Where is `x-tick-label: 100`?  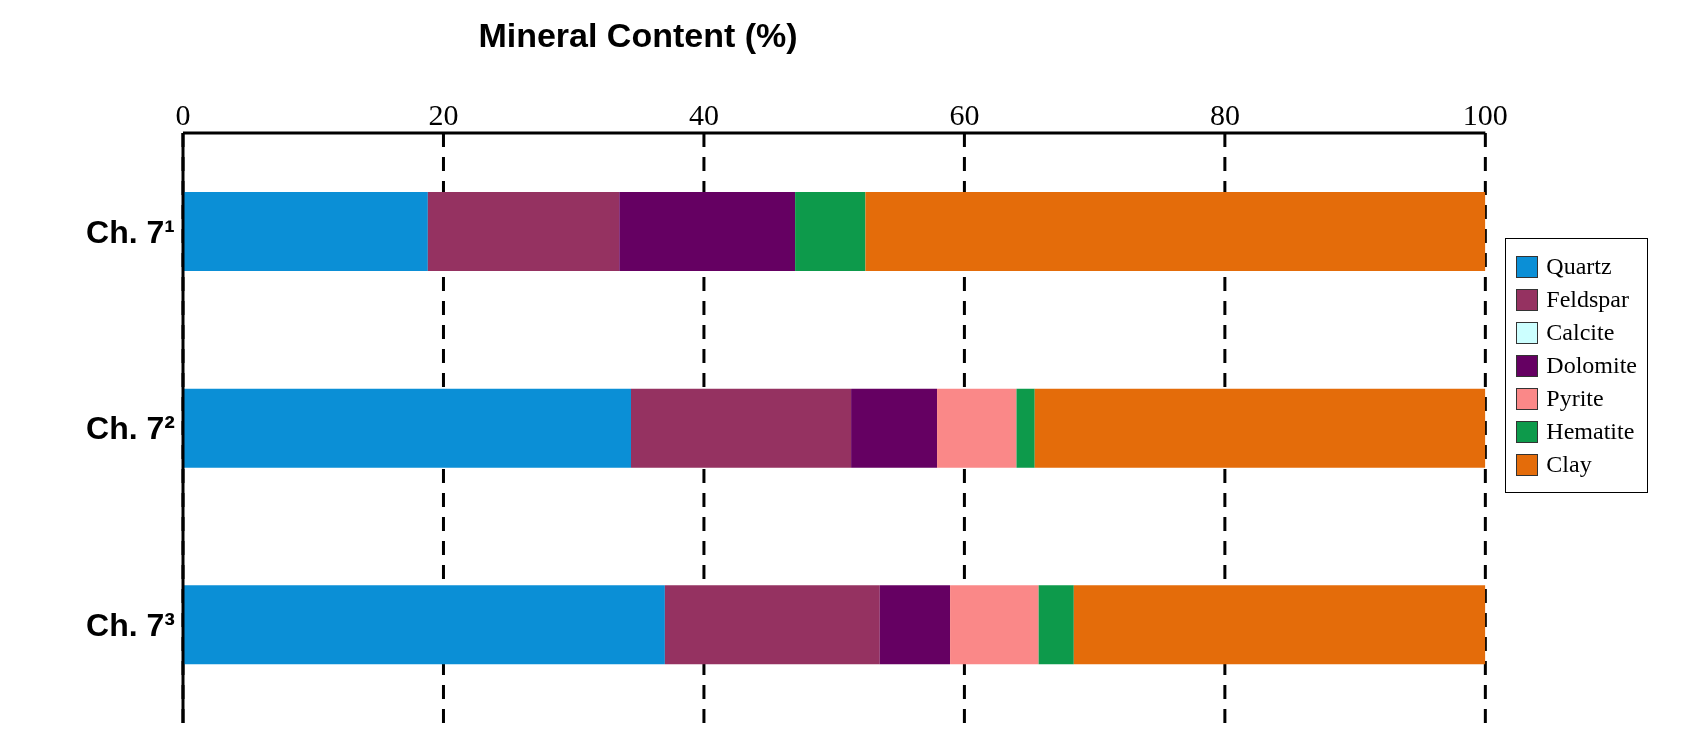
x-tick-label: 100 is located at coordinates (1485, 114).